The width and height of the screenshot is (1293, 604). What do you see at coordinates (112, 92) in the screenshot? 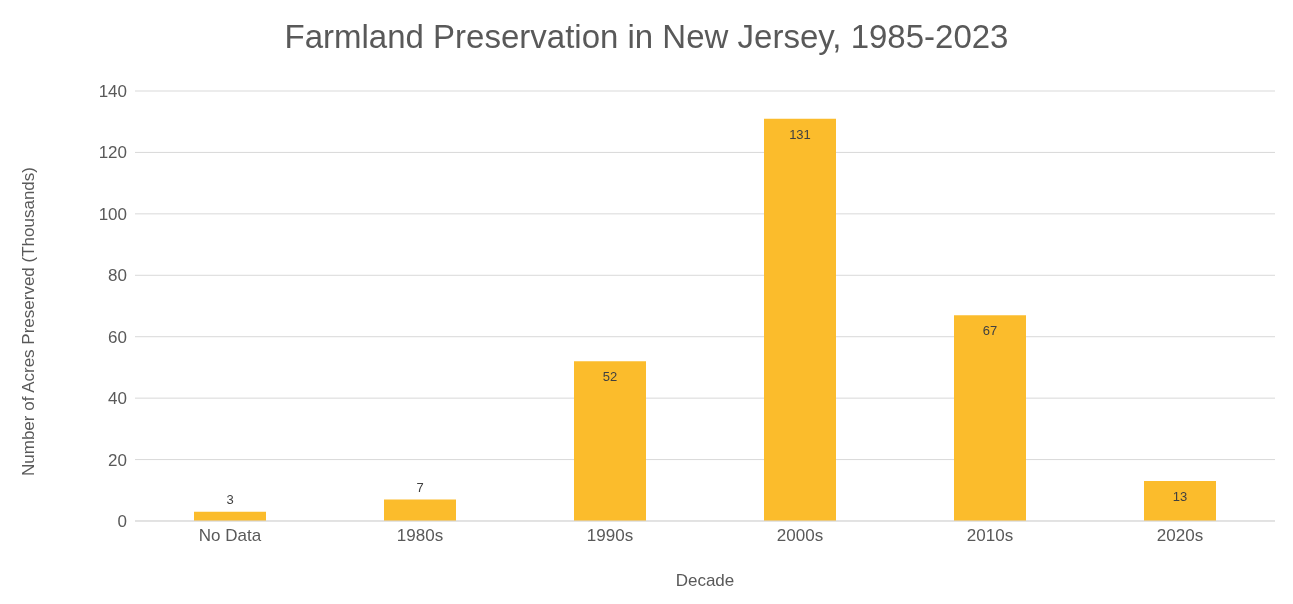
I see `y-tick-label: 140` at bounding box center [112, 92].